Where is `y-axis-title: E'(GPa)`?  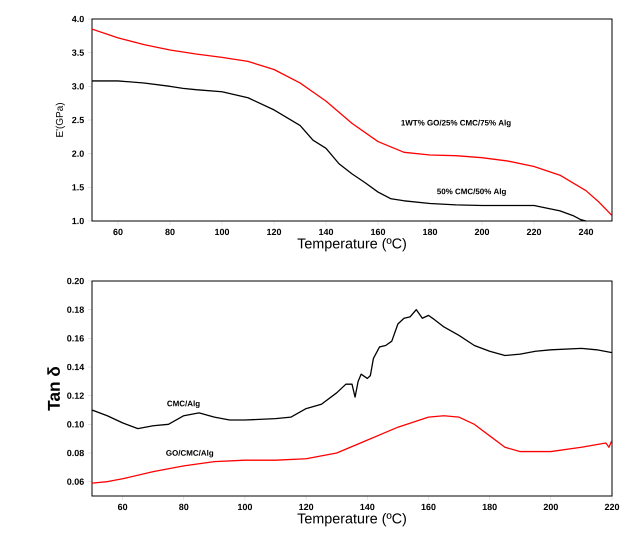
y-axis-title: E'(GPa) is located at coordinates (60, 120).